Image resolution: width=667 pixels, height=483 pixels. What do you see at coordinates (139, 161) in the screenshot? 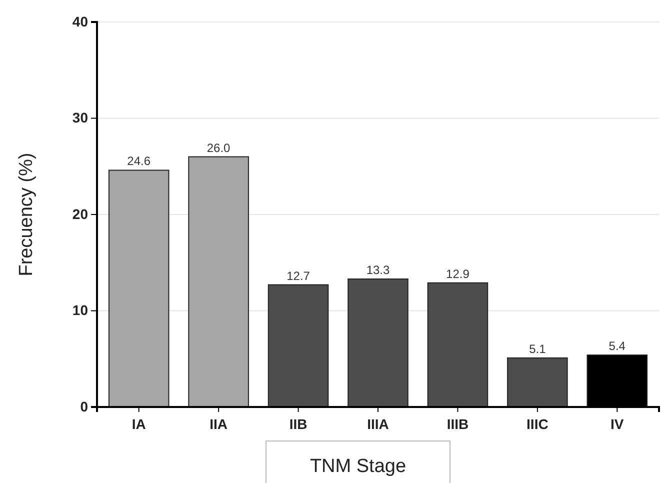
I see `data-label: 24.6` at bounding box center [139, 161].